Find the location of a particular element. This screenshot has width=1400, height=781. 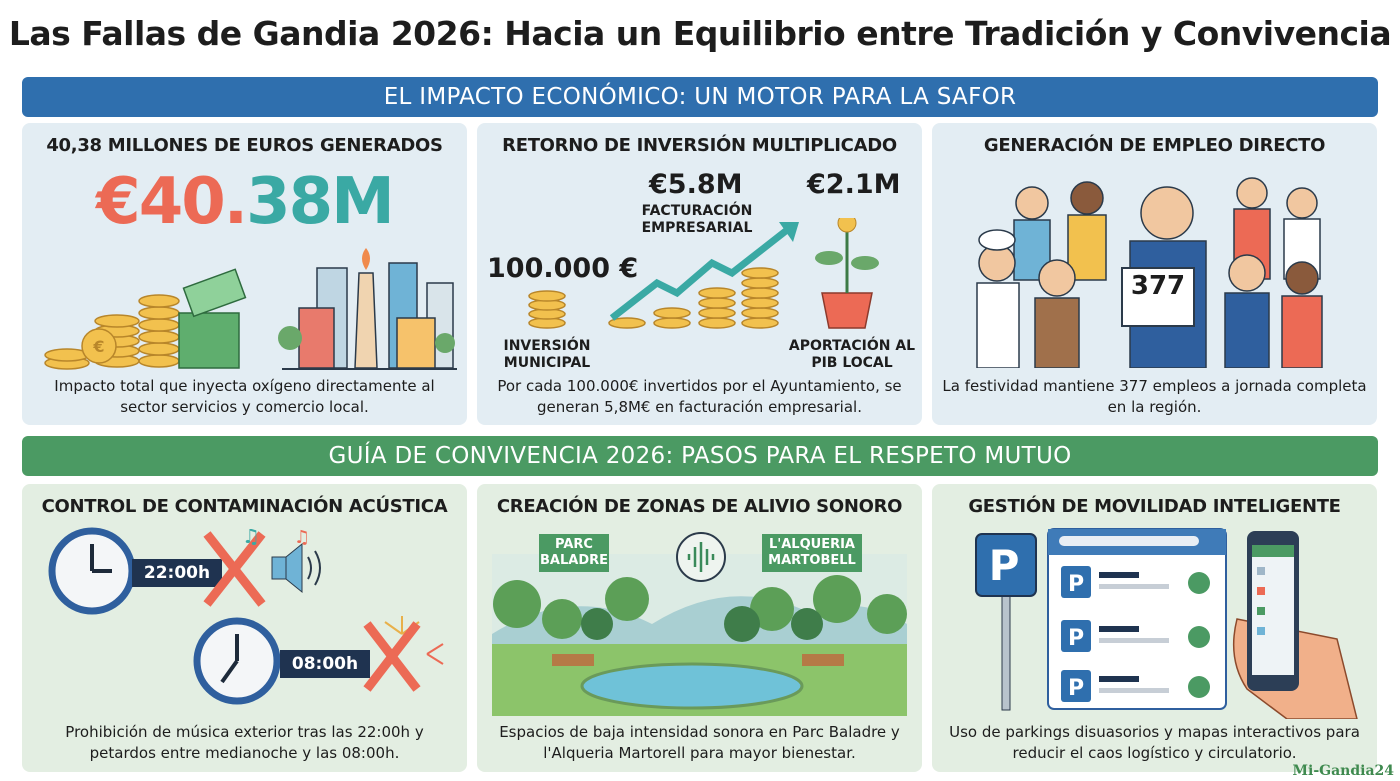

fireworks-time-label: 08:00h is located at coordinates (325, 664).